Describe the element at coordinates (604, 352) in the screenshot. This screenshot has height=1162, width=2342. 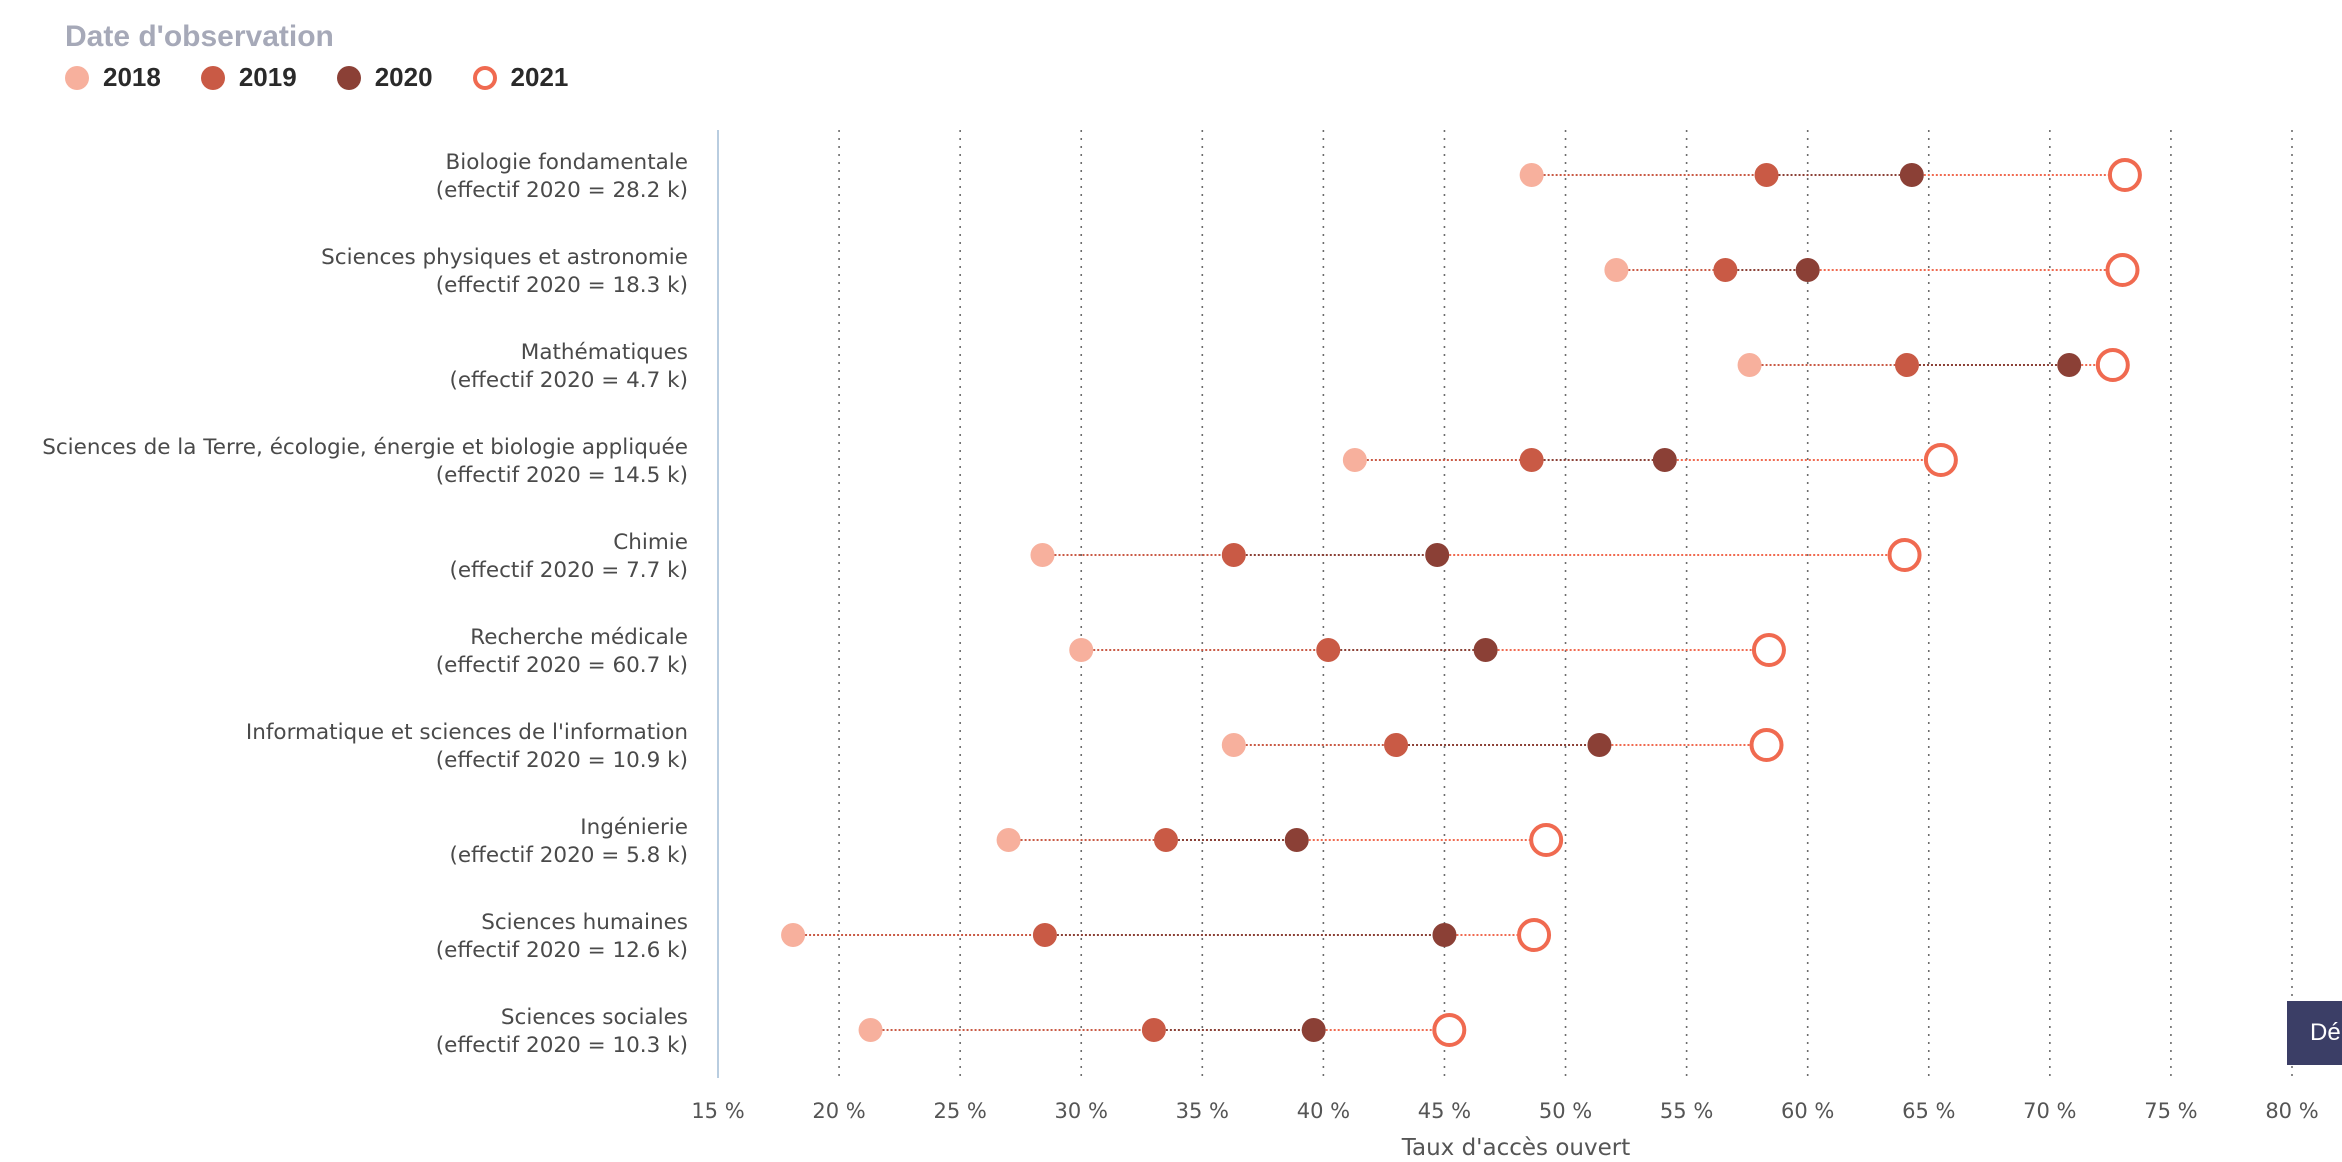
I see `category-label: Mathématiques` at that location.